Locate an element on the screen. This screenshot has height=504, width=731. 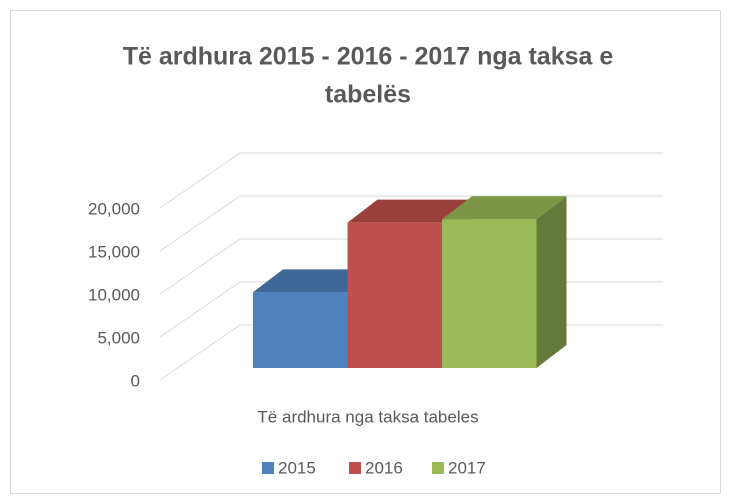
y-tick-label: 20,000 is located at coordinates (114, 208).